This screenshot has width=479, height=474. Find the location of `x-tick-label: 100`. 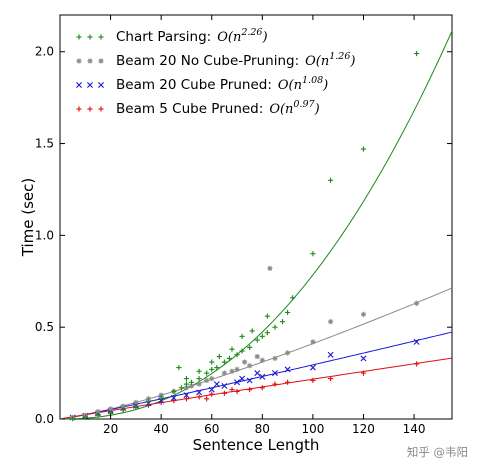

x-tick-label: 100 is located at coordinates (312, 429).